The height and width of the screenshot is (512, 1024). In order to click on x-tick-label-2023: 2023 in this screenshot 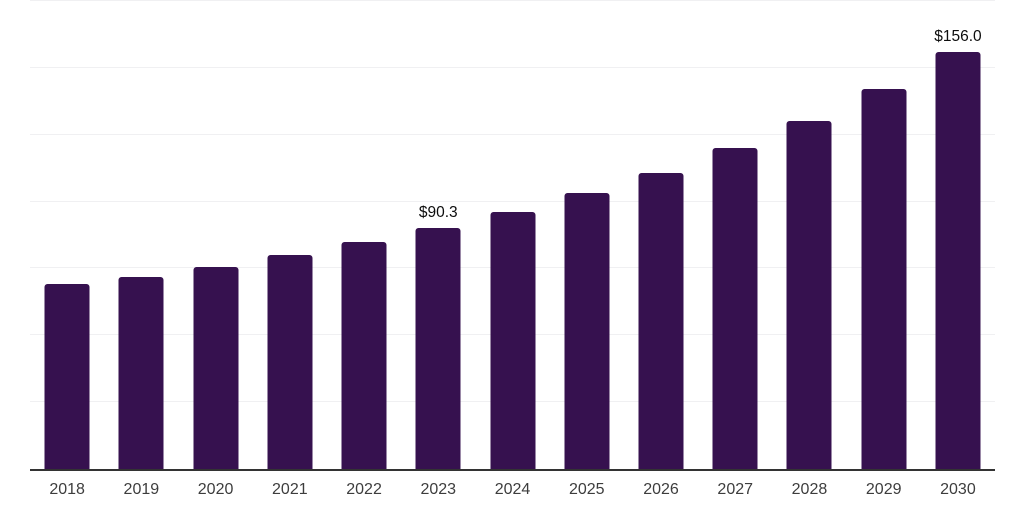, I will do `click(438, 489)`.